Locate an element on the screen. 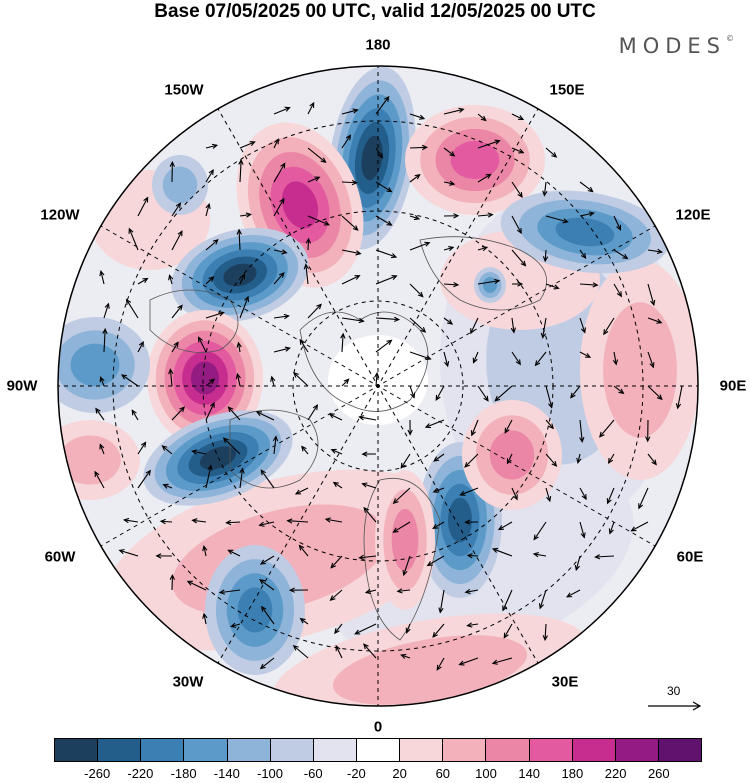 The height and width of the screenshot is (783, 750). colorbar-tick-label: 100 is located at coordinates (486, 773).